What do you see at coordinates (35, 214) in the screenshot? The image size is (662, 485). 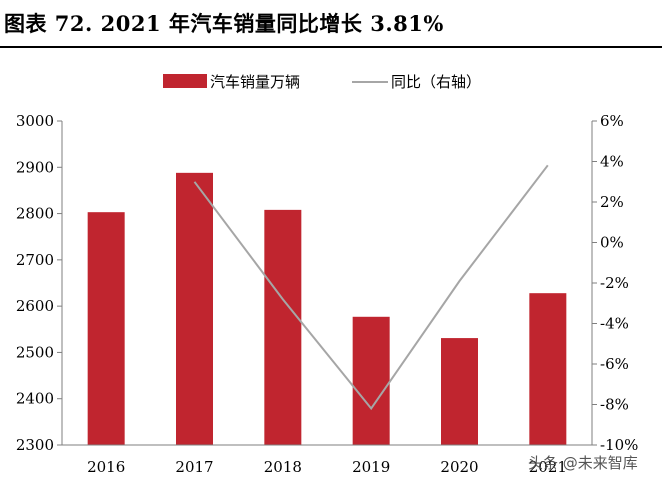 I see `left-tick-label-2800: 2800` at bounding box center [35, 214].